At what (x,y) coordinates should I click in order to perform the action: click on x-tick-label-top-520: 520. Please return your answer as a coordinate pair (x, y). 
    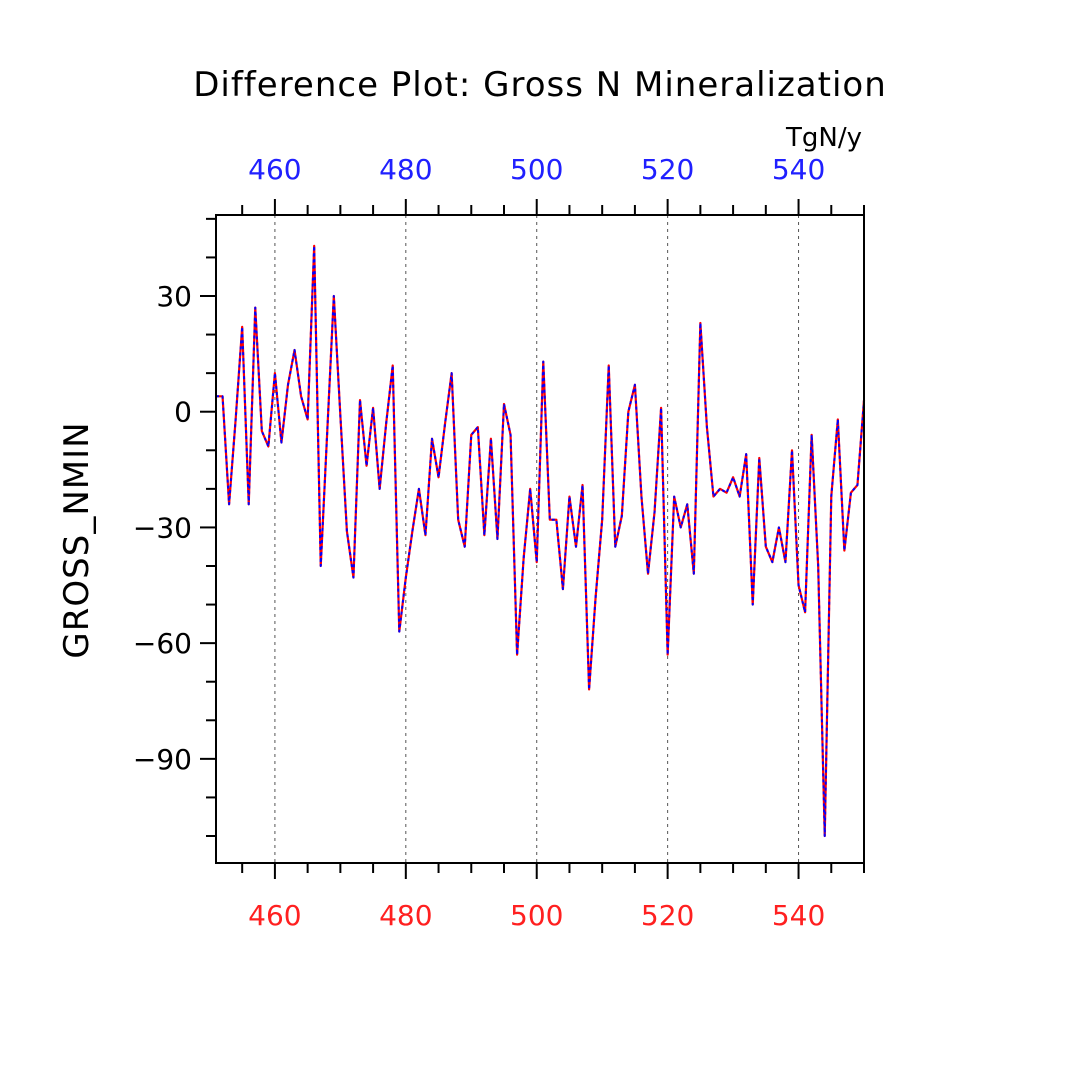
    Looking at the image, I should click on (667, 169).